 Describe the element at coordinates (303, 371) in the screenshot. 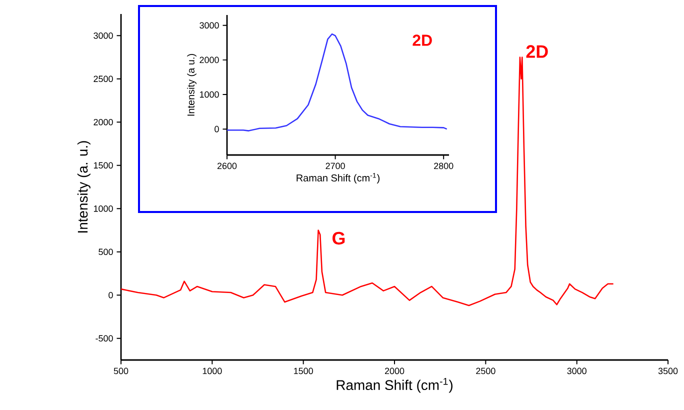

I see `x-tick-label: 1500` at that location.